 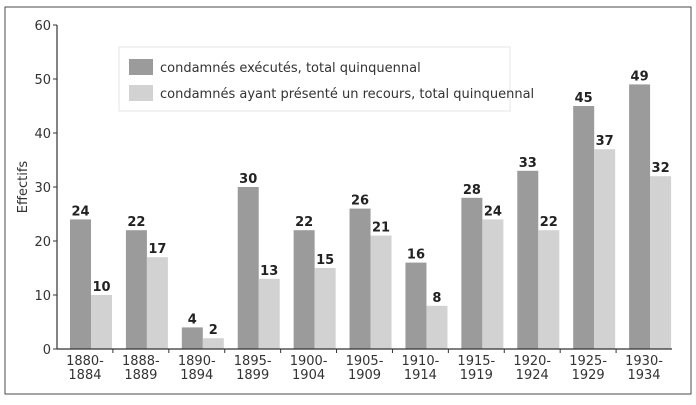 What do you see at coordinates (325, 260) in the screenshot?
I see `data-label: 15` at bounding box center [325, 260].